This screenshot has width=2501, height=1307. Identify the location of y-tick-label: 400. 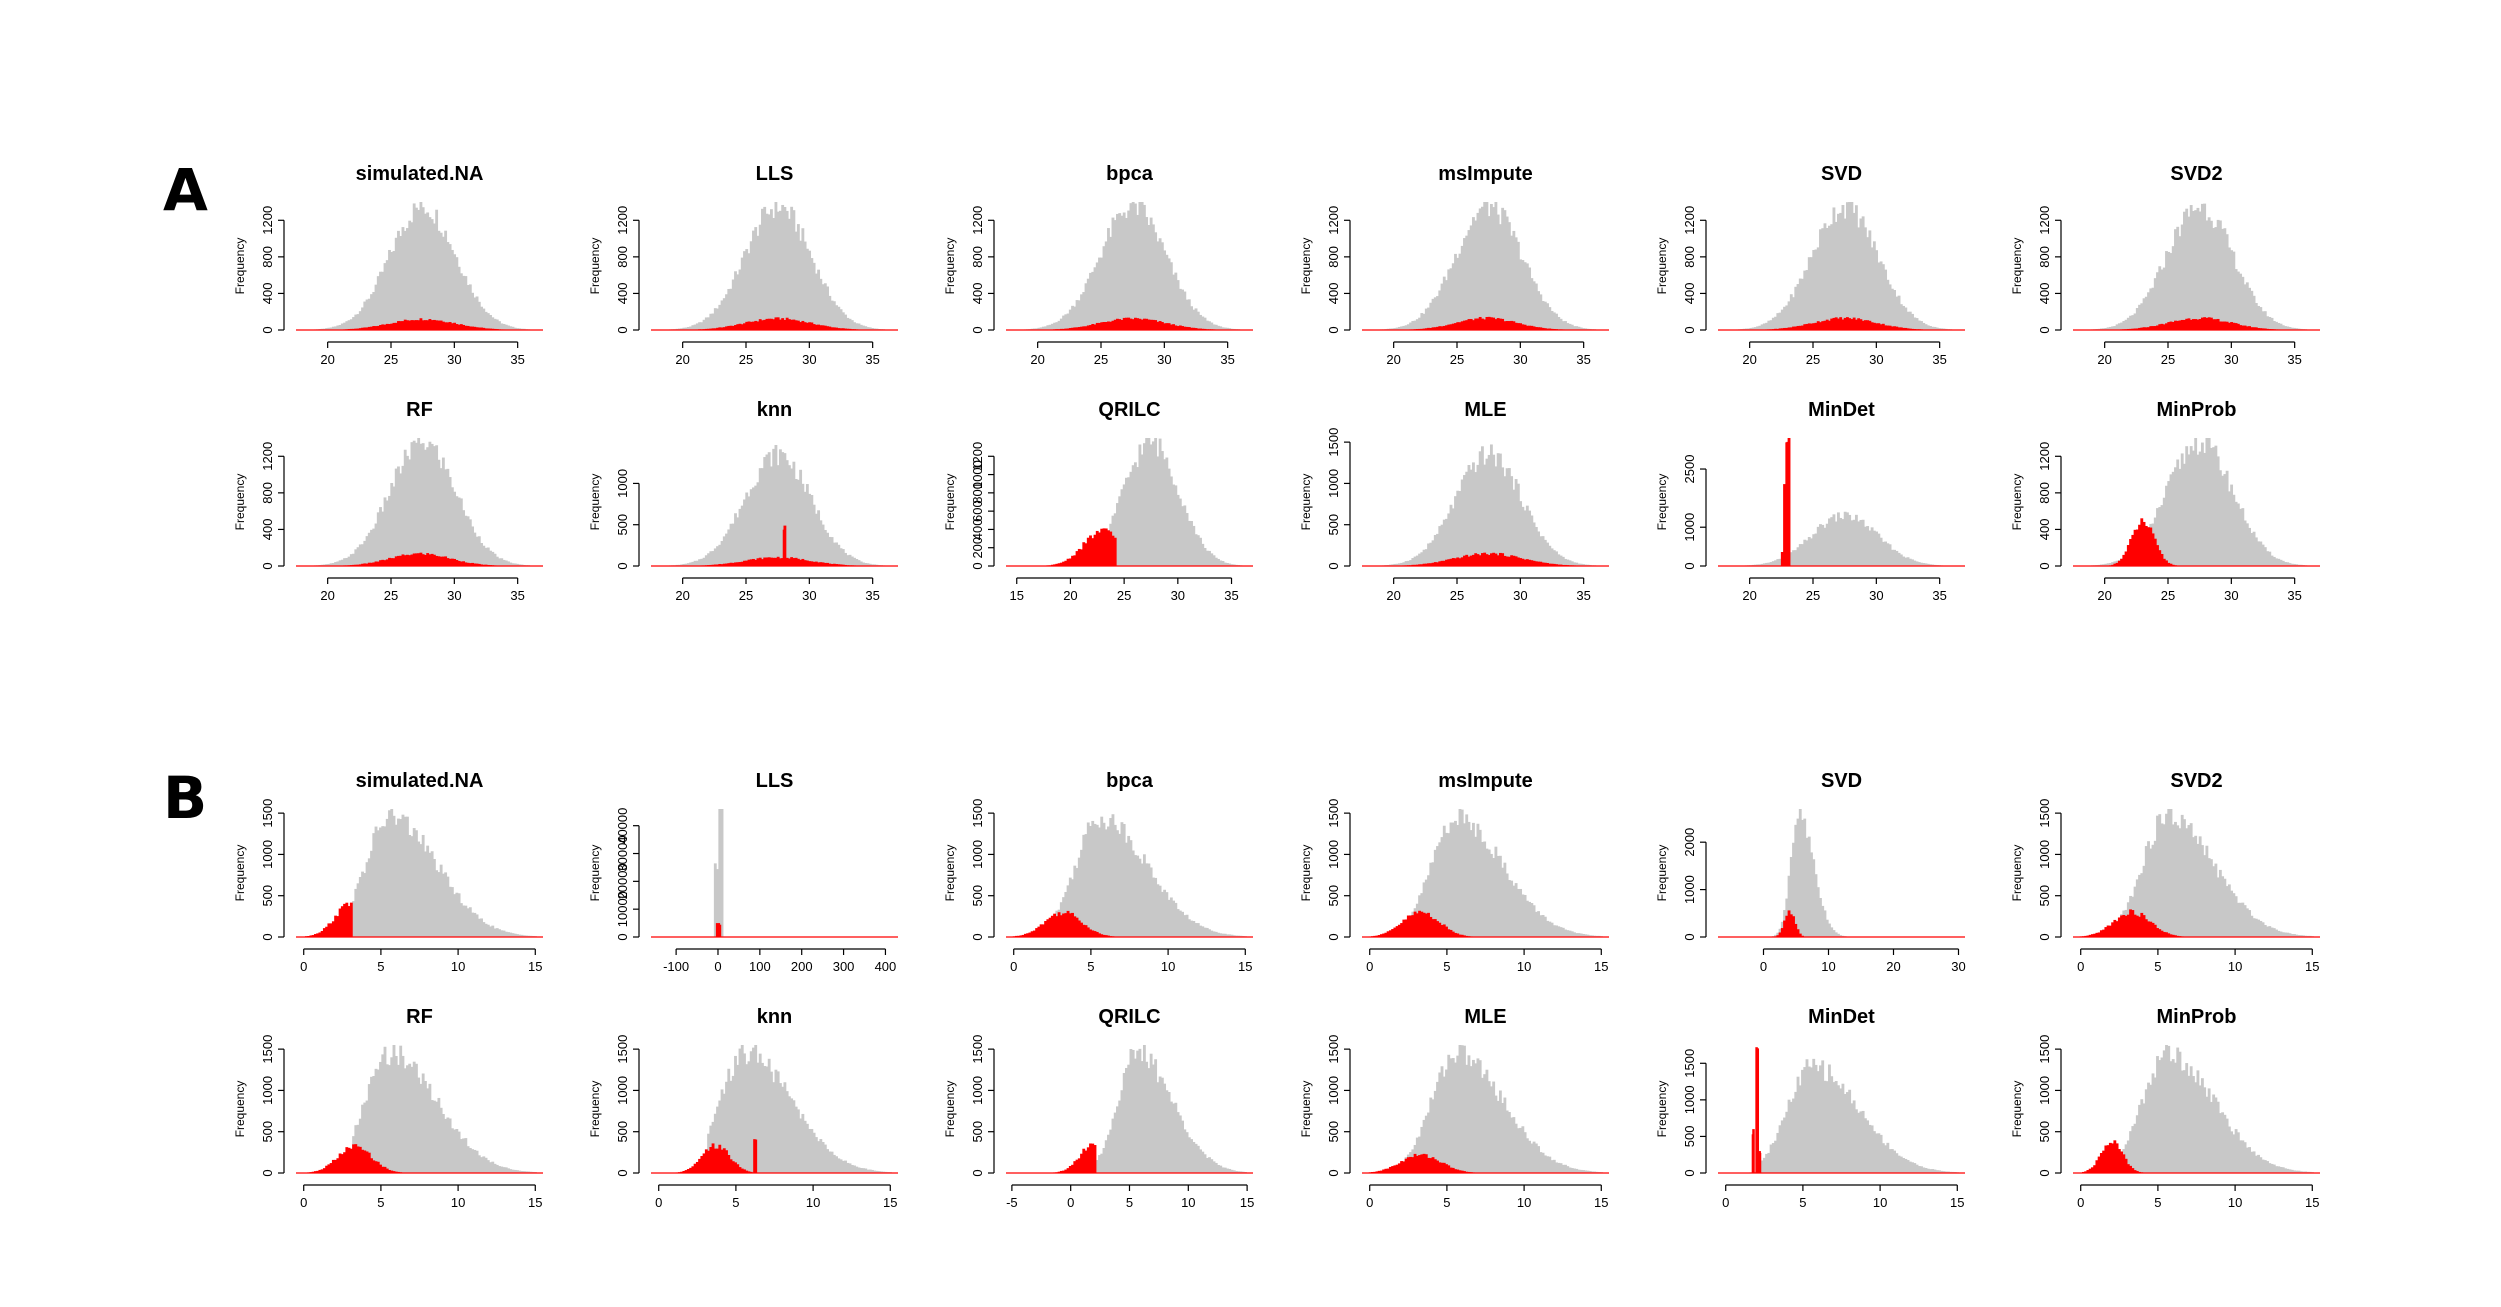
(977, 294).